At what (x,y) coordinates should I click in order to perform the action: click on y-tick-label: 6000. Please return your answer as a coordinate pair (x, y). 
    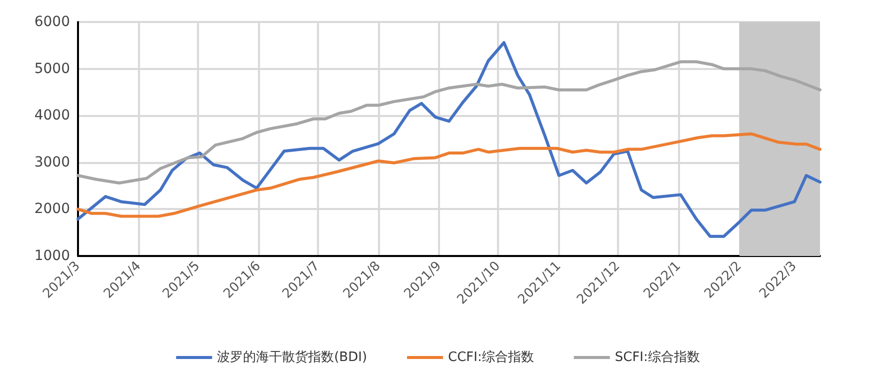
    Looking at the image, I should click on (52, 22).